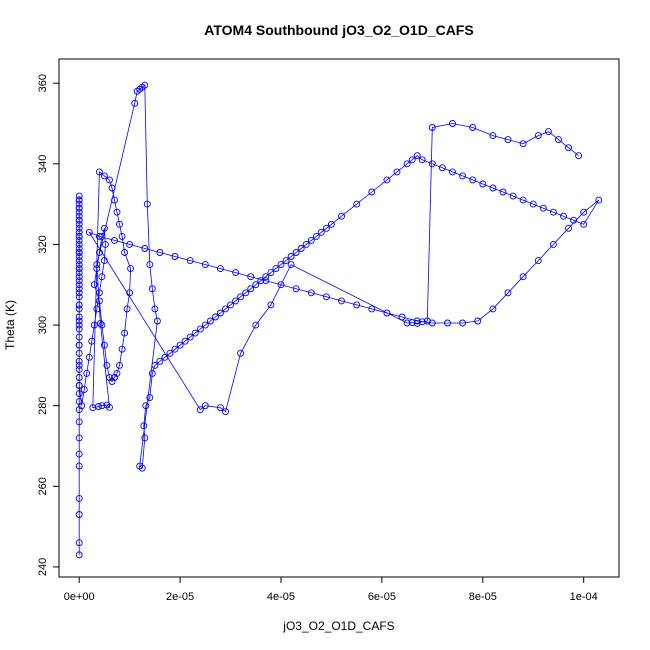 This screenshot has width=650, height=650. What do you see at coordinates (10, 325) in the screenshot?
I see `y-axis-label: Theta (K)` at bounding box center [10, 325].